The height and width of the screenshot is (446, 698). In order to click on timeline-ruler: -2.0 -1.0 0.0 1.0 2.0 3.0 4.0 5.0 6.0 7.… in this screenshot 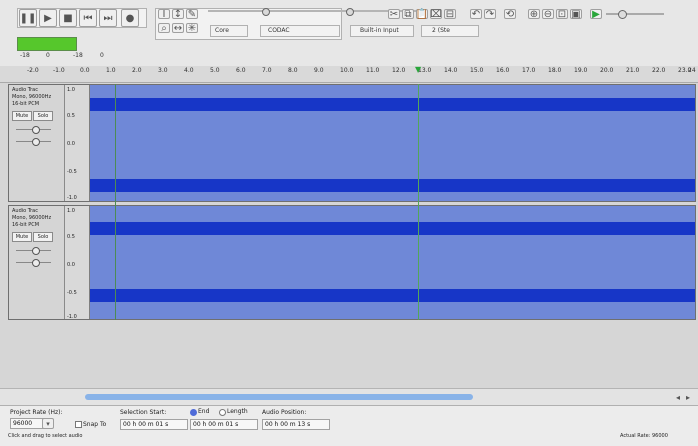, I will do `click(349, 74)`.